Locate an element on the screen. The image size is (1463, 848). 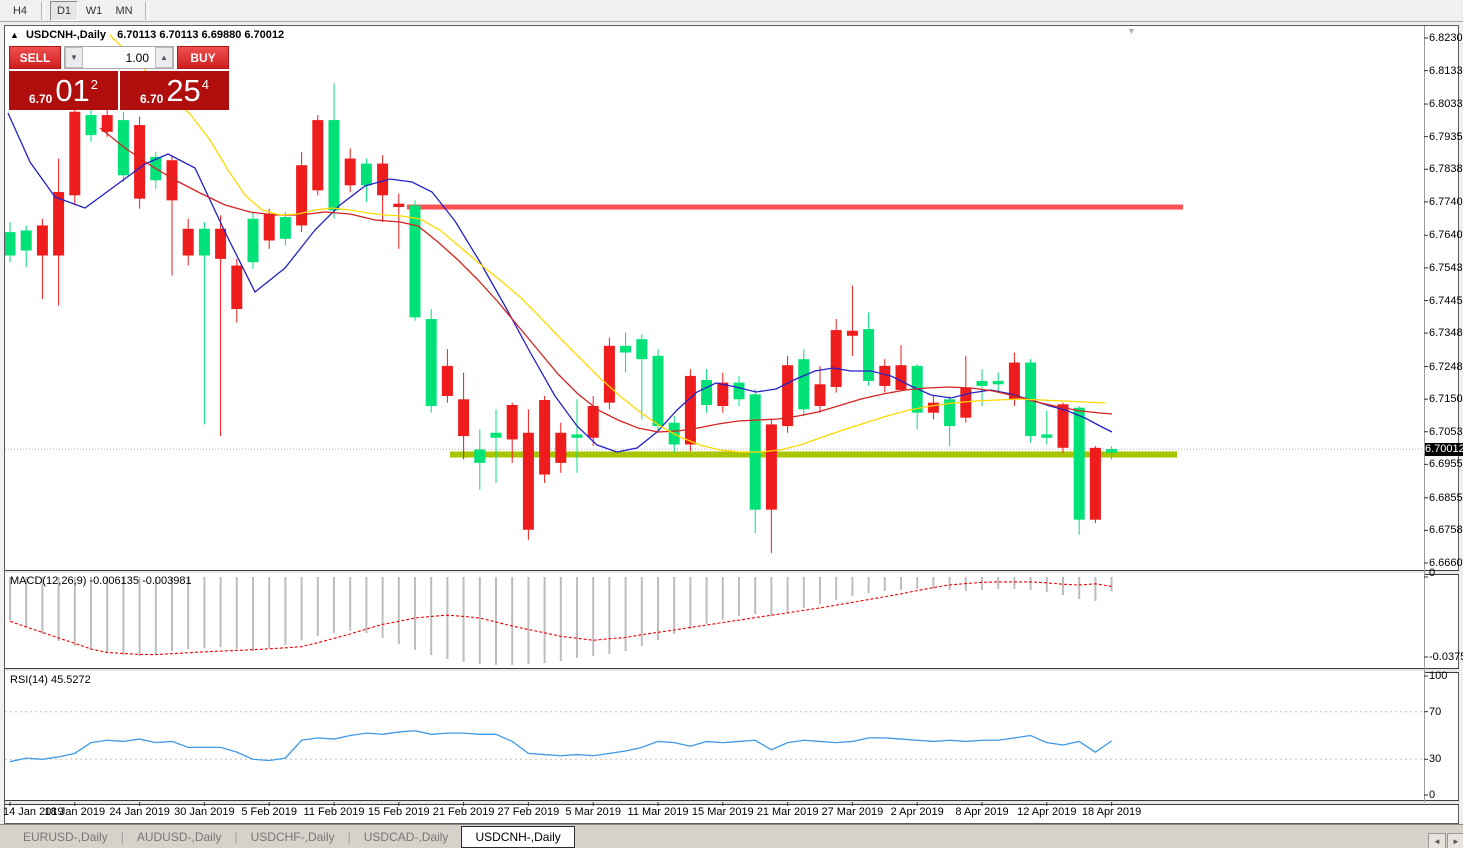
rsi-tick-label: 30 is located at coordinates (1435, 759).